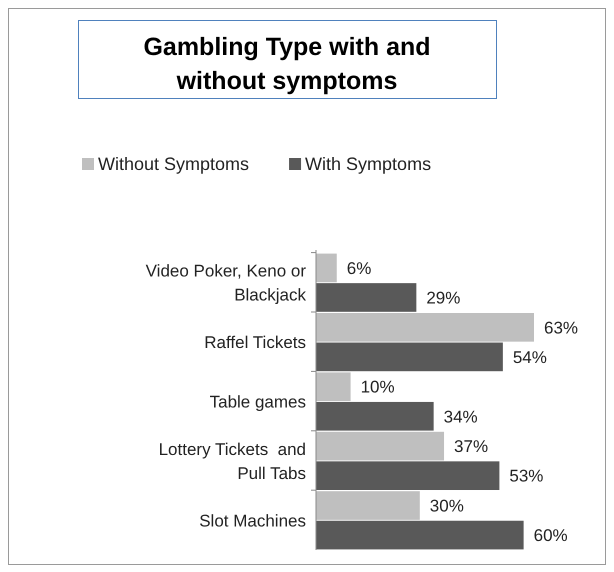 The width and height of the screenshot is (614, 572). What do you see at coordinates (471, 446) in the screenshot?
I see `data-label: 37%` at bounding box center [471, 446].